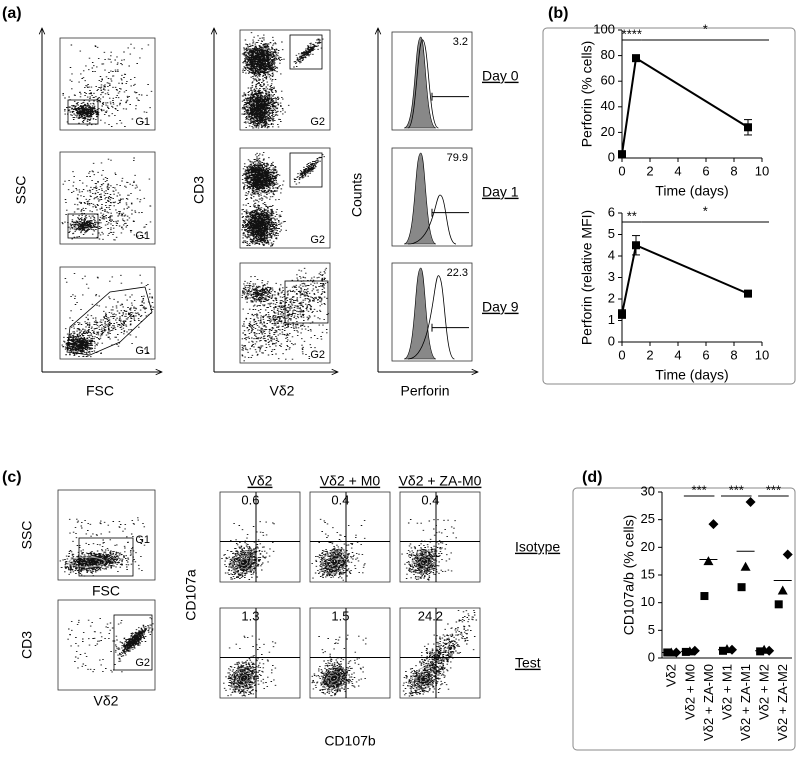 The image size is (798, 759). I want to click on day-label: Day 0, so click(500, 76).